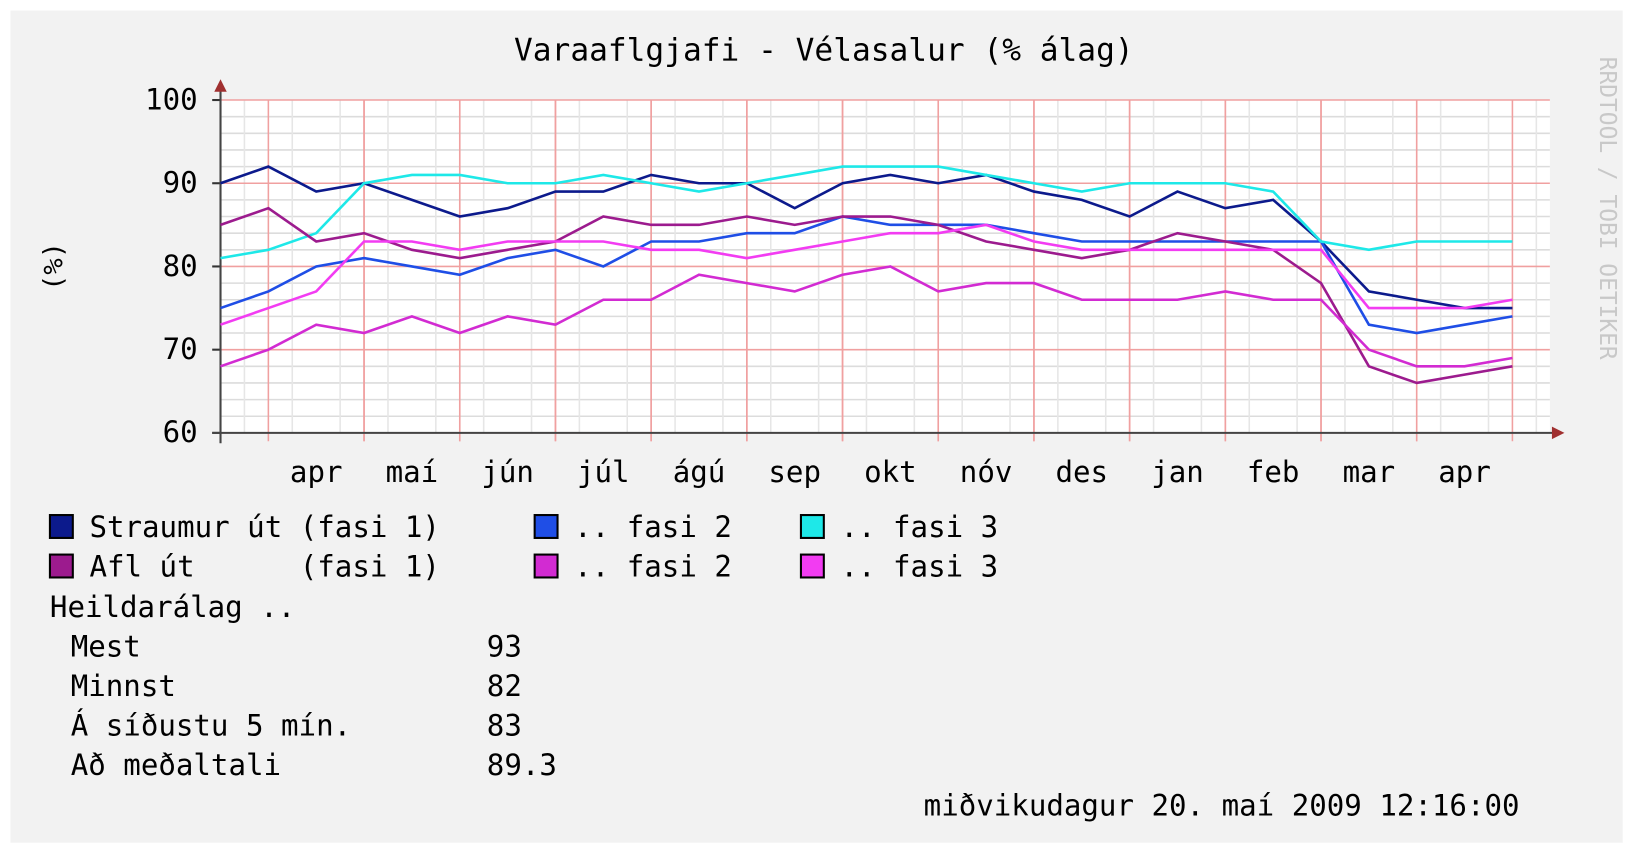 The image size is (1631, 850). I want to click on stats-label: Að meðaltali, so click(176, 765).